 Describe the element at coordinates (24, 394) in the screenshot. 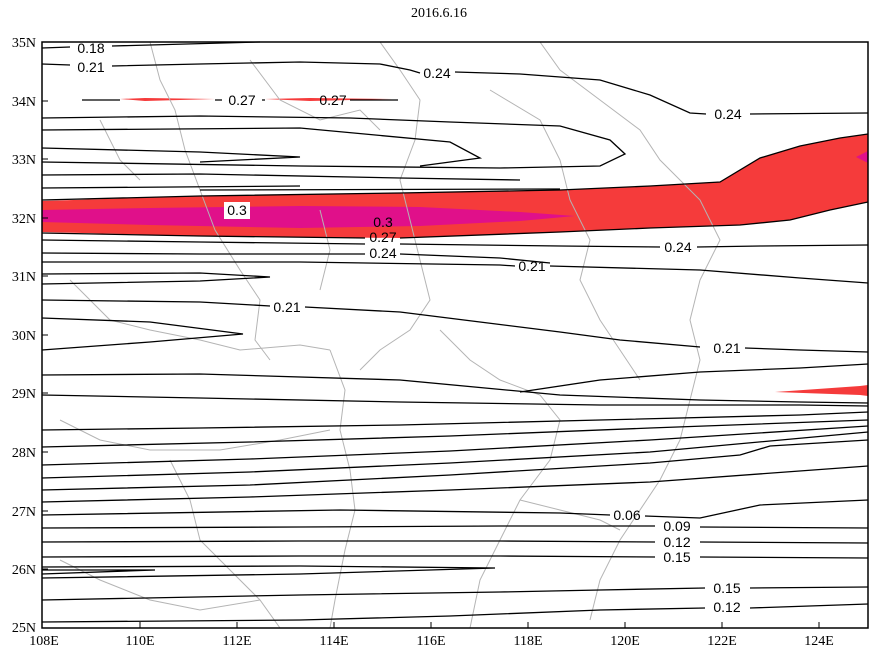

I see `lat-label: 29N` at that location.